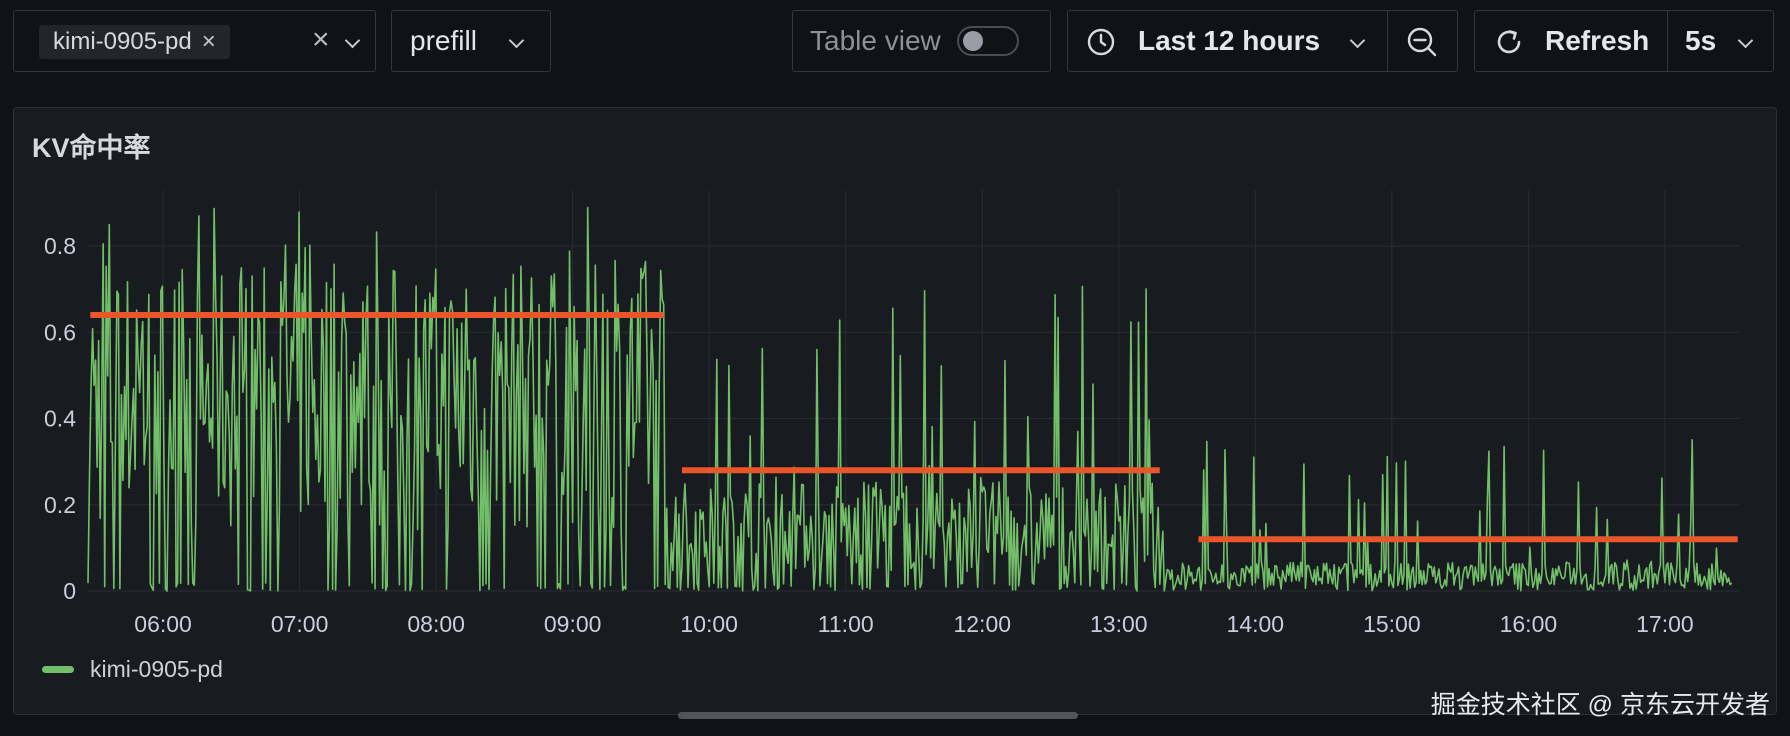  What do you see at coordinates (1101, 42) in the screenshot?
I see `clock-icon` at bounding box center [1101, 42].